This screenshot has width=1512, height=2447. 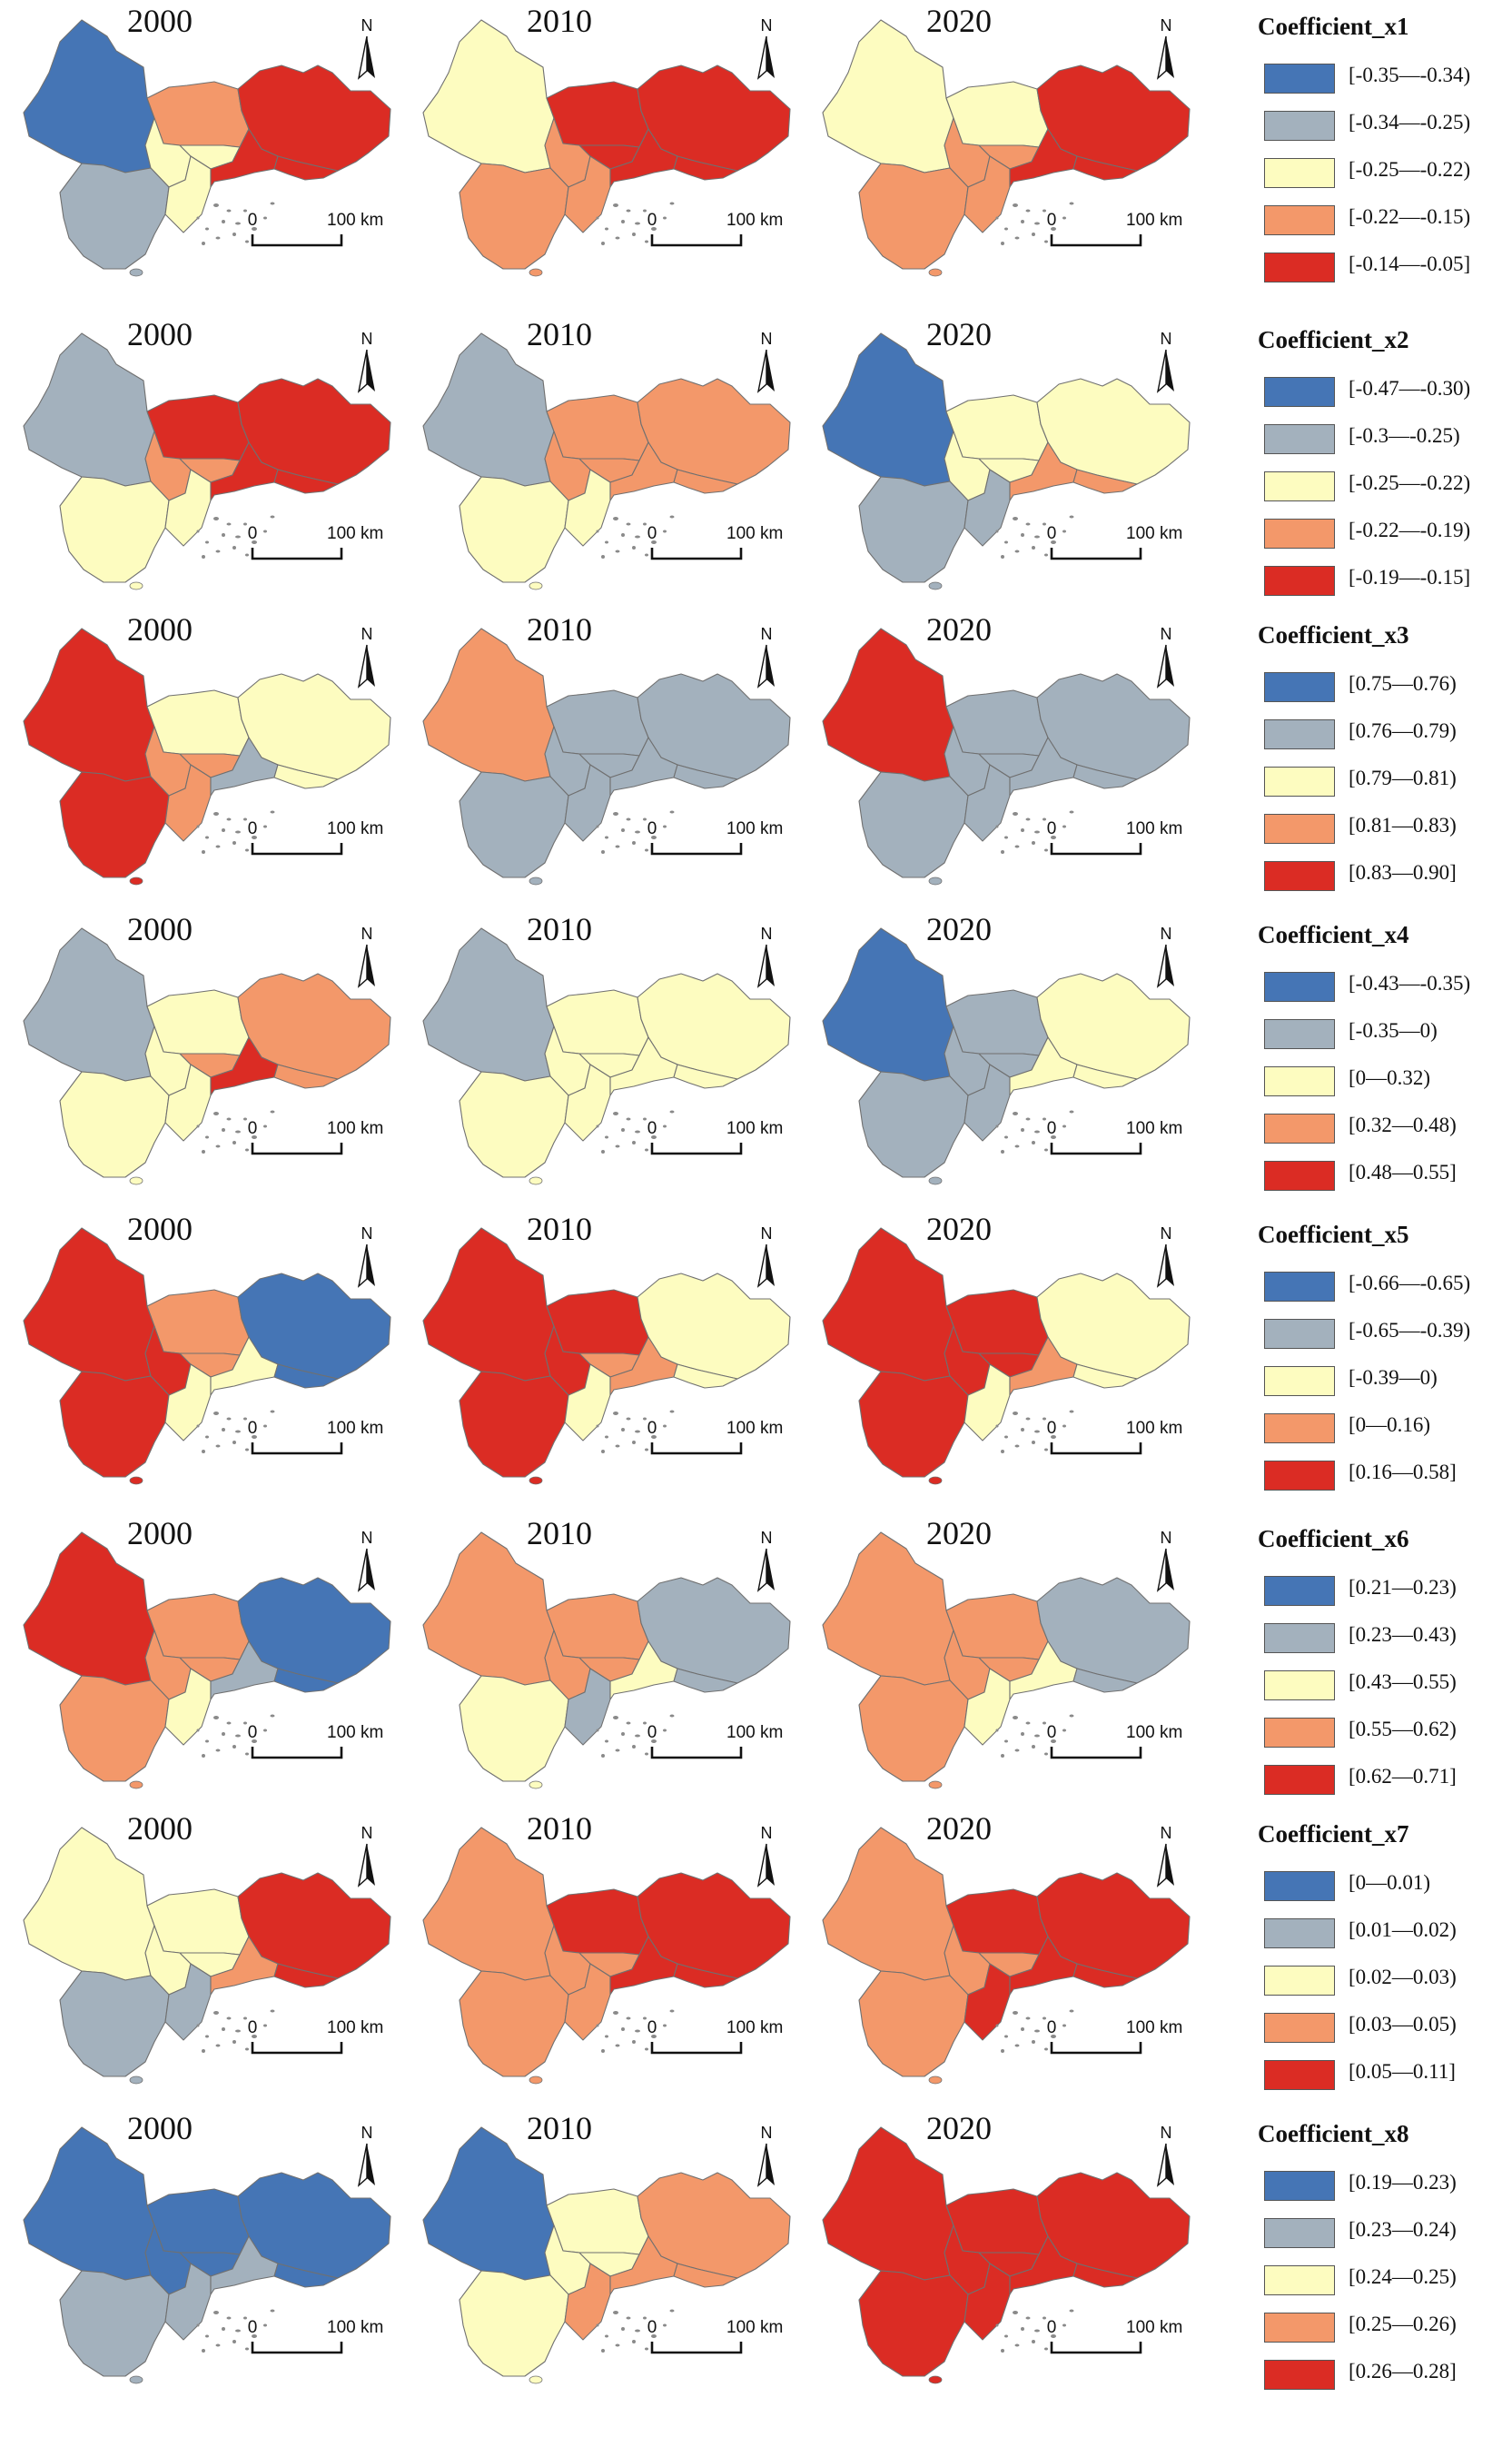 I want to click on legend-label: [0.19—0.23), so click(x=1403, y=2182).